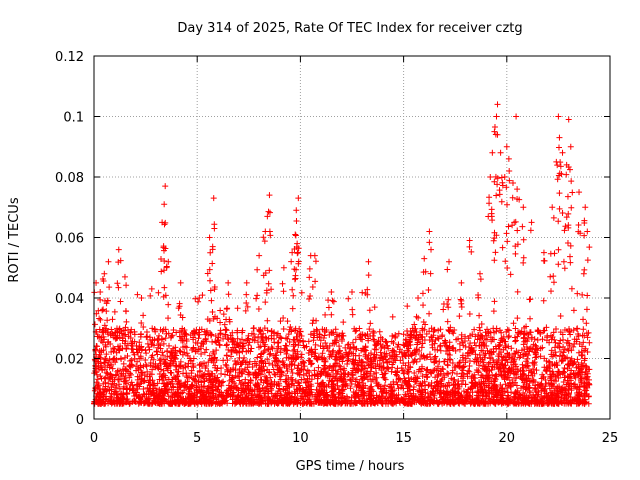 The width and height of the screenshot is (640, 480). Describe the element at coordinates (300, 438) in the screenshot. I see `x-tick-label: 10` at that location.